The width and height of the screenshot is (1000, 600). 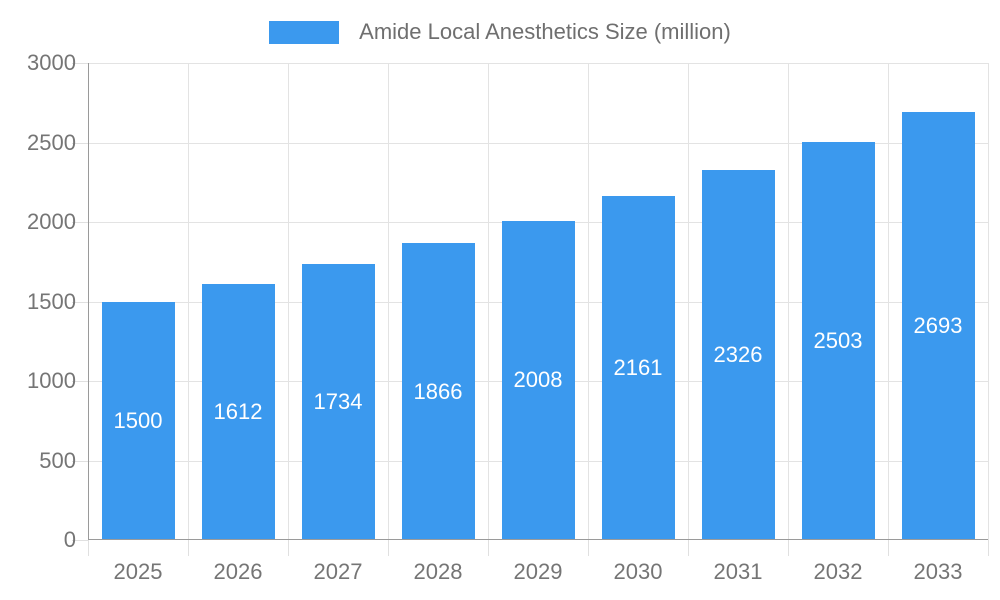 I want to click on y-axis-tick-label: 500, so click(x=57, y=460).